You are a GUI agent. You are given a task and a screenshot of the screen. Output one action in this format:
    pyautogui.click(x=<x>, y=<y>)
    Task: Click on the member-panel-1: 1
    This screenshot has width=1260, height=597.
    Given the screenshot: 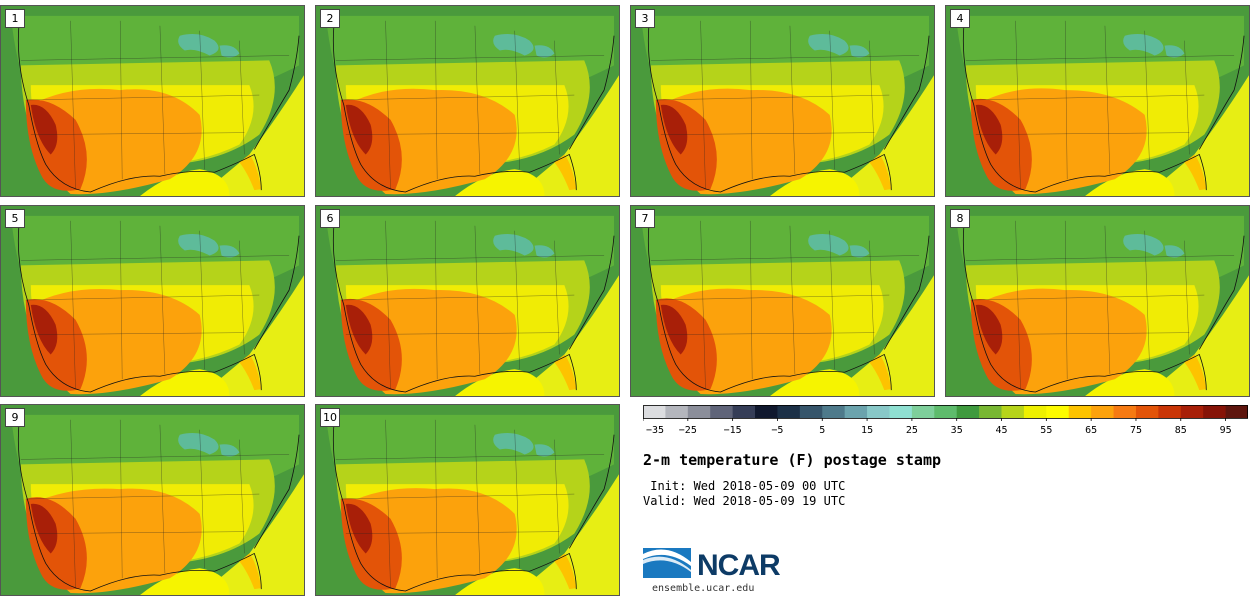 What is the action you would take?
    pyautogui.click(x=152, y=101)
    